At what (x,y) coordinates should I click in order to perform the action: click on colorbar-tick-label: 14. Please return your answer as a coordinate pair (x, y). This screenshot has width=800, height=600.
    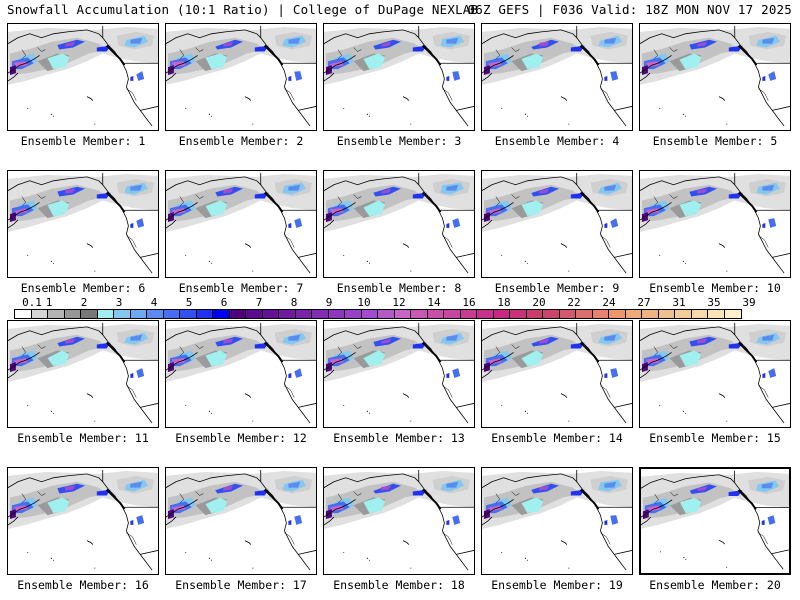
    Looking at the image, I should click on (434, 302).